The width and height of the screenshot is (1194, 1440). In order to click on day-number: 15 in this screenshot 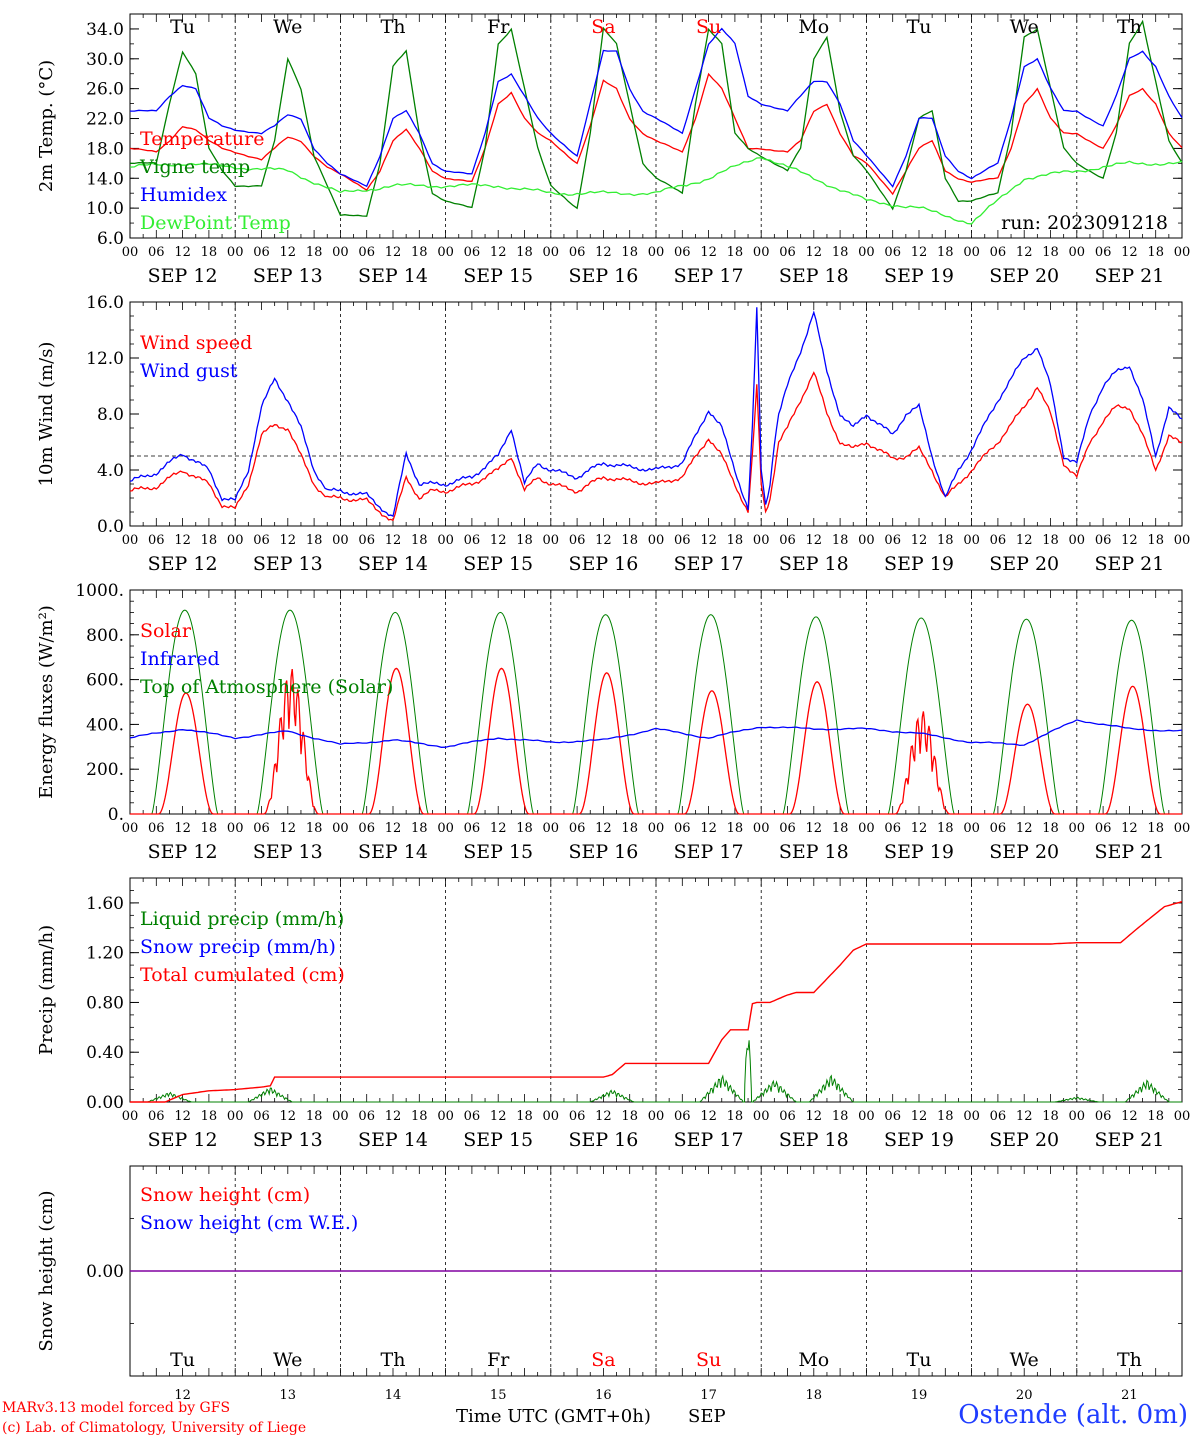, I will do `click(498, 1395)`.